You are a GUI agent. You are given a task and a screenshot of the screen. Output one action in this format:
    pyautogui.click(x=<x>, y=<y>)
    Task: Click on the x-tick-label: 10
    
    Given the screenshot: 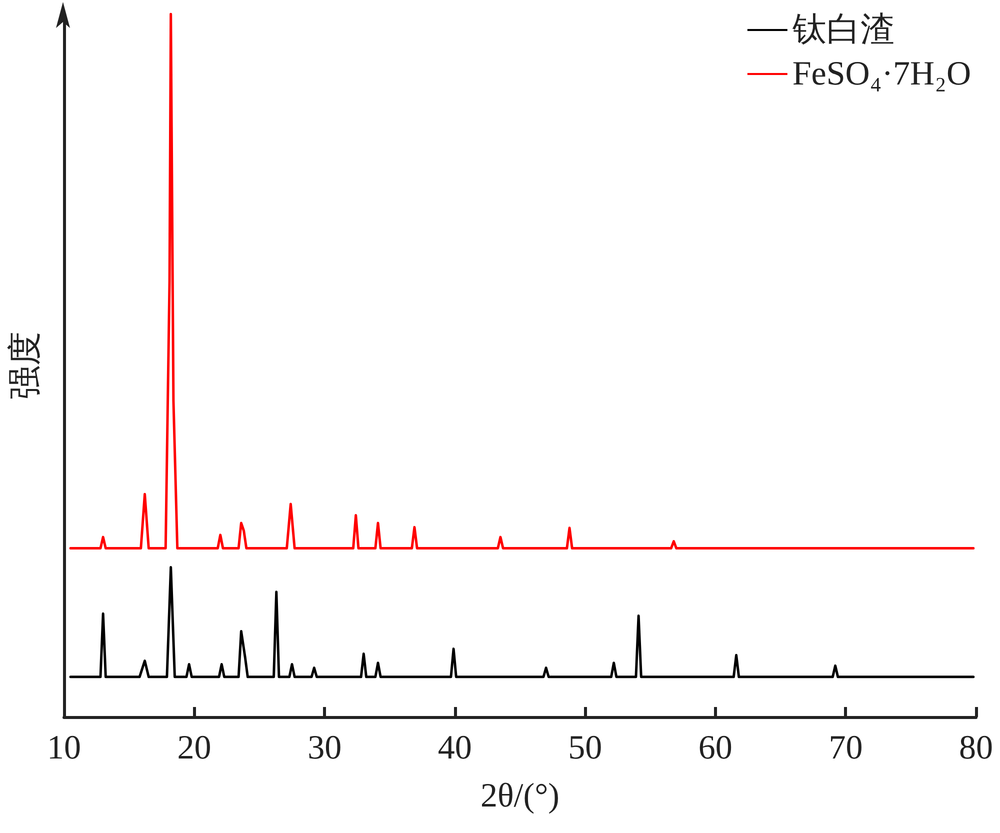 What is the action you would take?
    pyautogui.click(x=64, y=748)
    